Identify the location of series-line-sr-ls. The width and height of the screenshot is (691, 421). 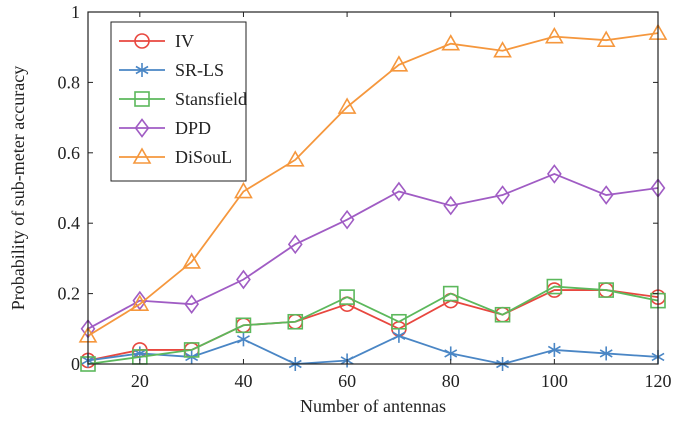
(373, 349).